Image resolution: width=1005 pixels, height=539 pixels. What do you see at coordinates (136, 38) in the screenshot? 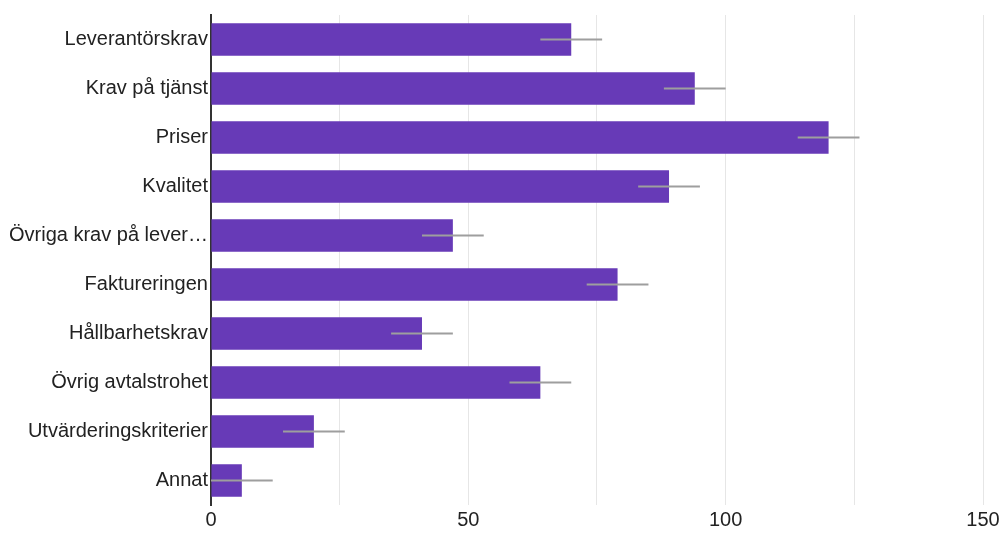
I see `y-tick-label: Leverantörskrav` at bounding box center [136, 38].